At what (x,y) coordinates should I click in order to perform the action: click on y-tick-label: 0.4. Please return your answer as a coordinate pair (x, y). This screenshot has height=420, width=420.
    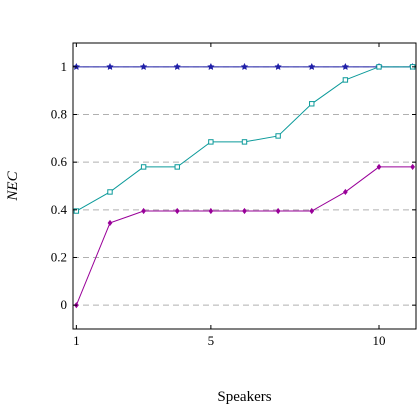
    Looking at the image, I should click on (59, 209).